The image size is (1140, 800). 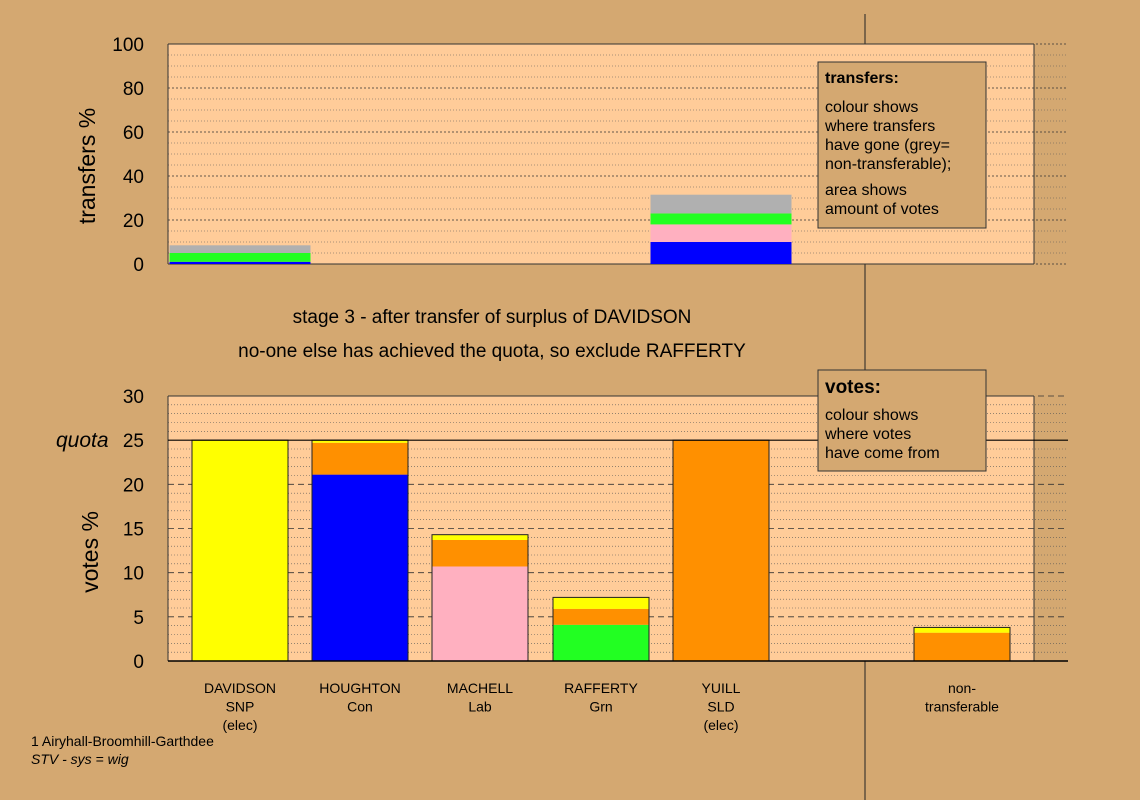 I want to click on votes-legend-line: have come from, so click(x=882, y=453).